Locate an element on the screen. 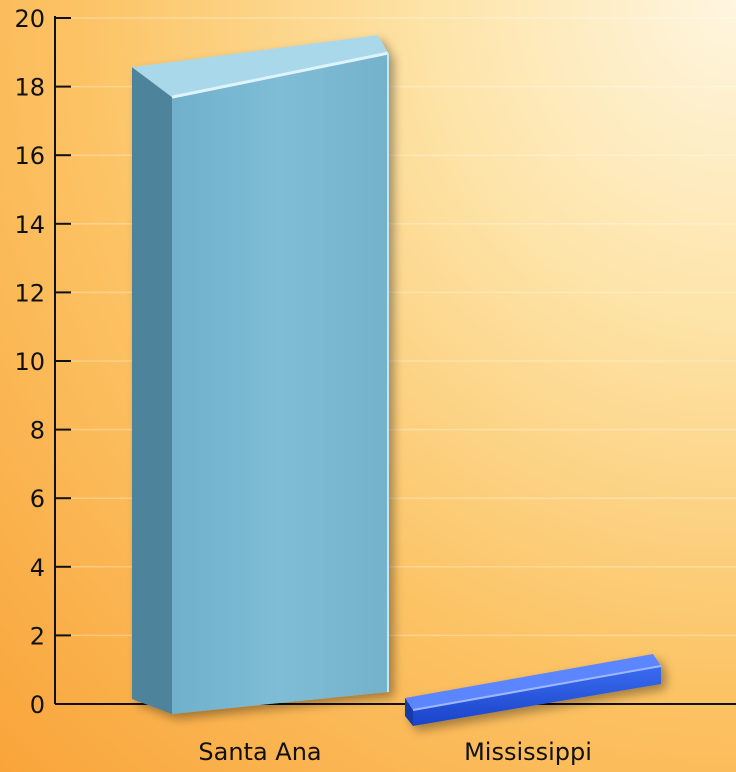  bar-front-face is located at coordinates (537, 695).